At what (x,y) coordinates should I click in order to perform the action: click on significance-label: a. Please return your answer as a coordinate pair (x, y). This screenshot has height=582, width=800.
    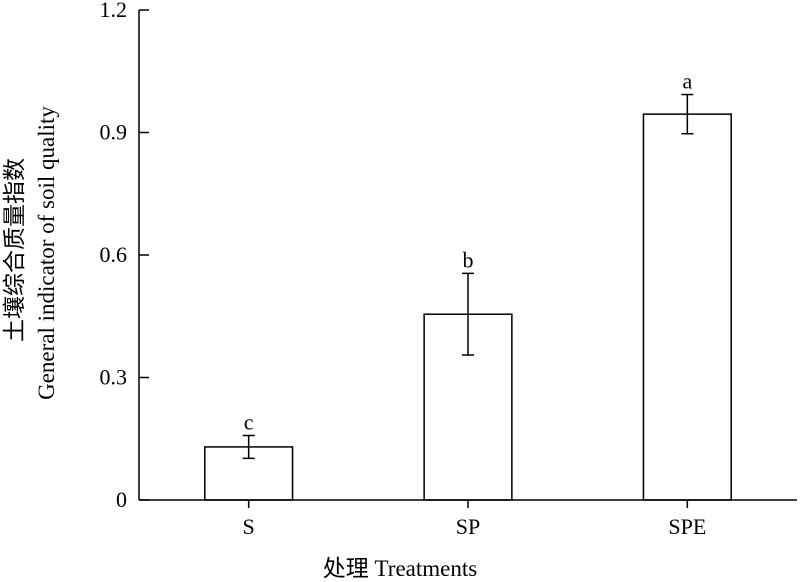
    Looking at the image, I should click on (687, 81).